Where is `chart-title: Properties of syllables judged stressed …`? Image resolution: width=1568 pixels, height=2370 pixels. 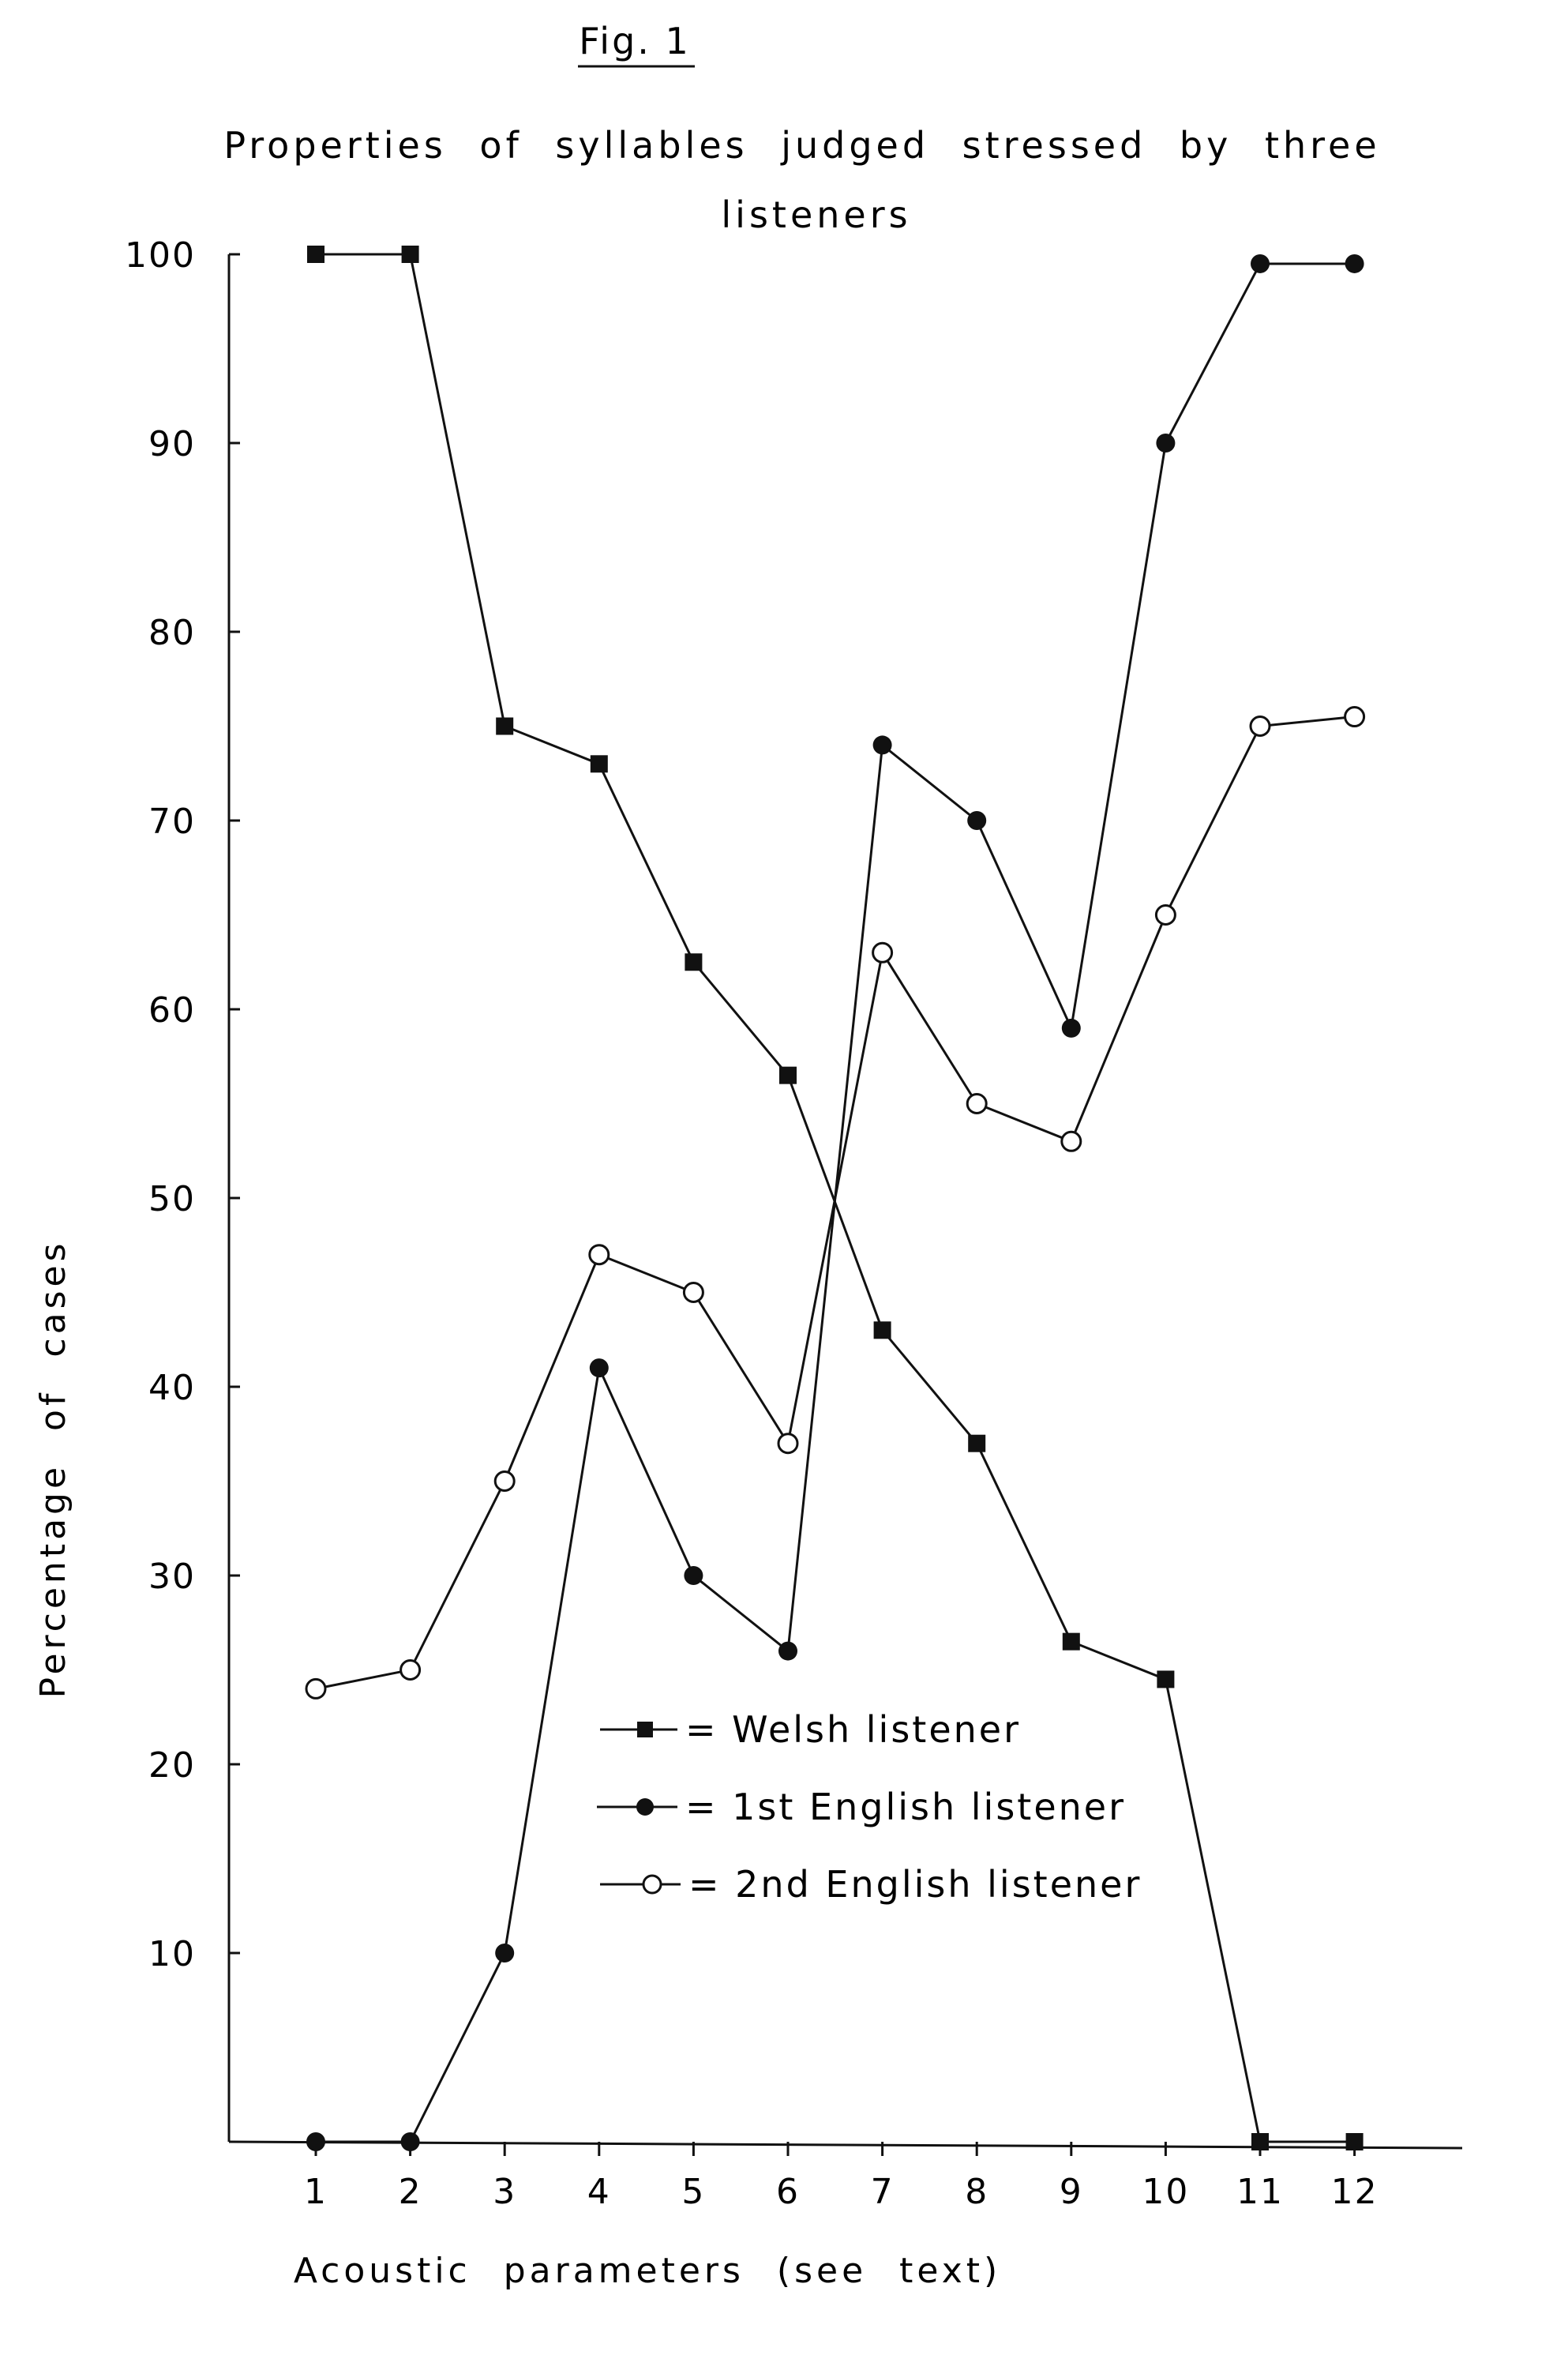
chart-title: Properties of syllables judged stressed … is located at coordinates (801, 180).